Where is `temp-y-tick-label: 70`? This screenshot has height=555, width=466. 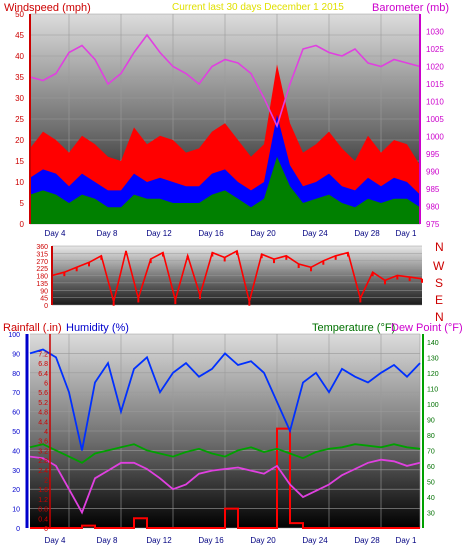 temp-y-tick-label: 70 is located at coordinates (431, 451).